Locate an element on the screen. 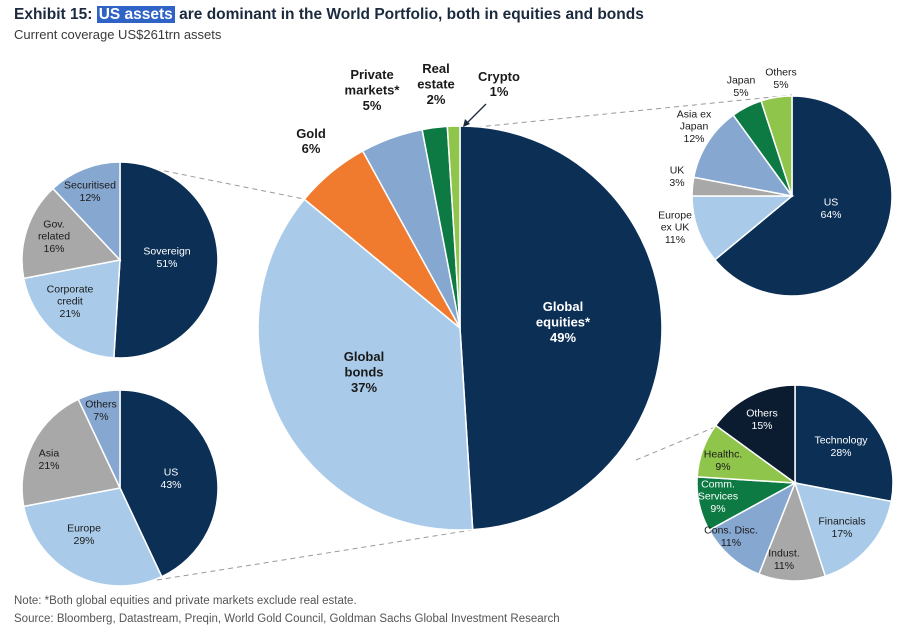 The image size is (900, 629). data-label-technology: Technology 28% is located at coordinates (841, 446).